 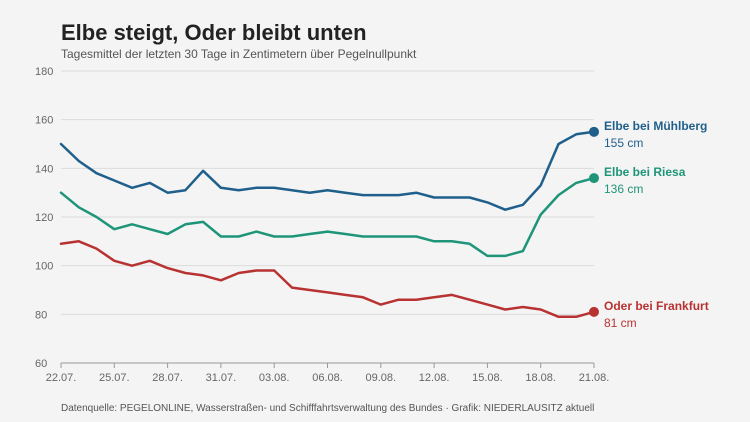 What do you see at coordinates (327, 217) in the screenshot?
I see `series-line-elbe-bei-riesa` at bounding box center [327, 217].